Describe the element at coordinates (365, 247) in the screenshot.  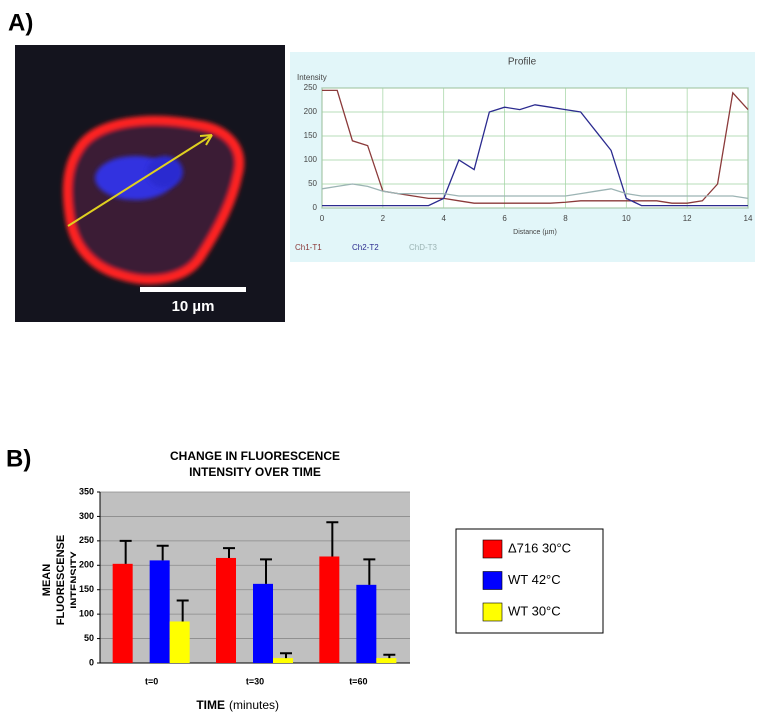
I see `legend-label: Ch2-T2` at that location.